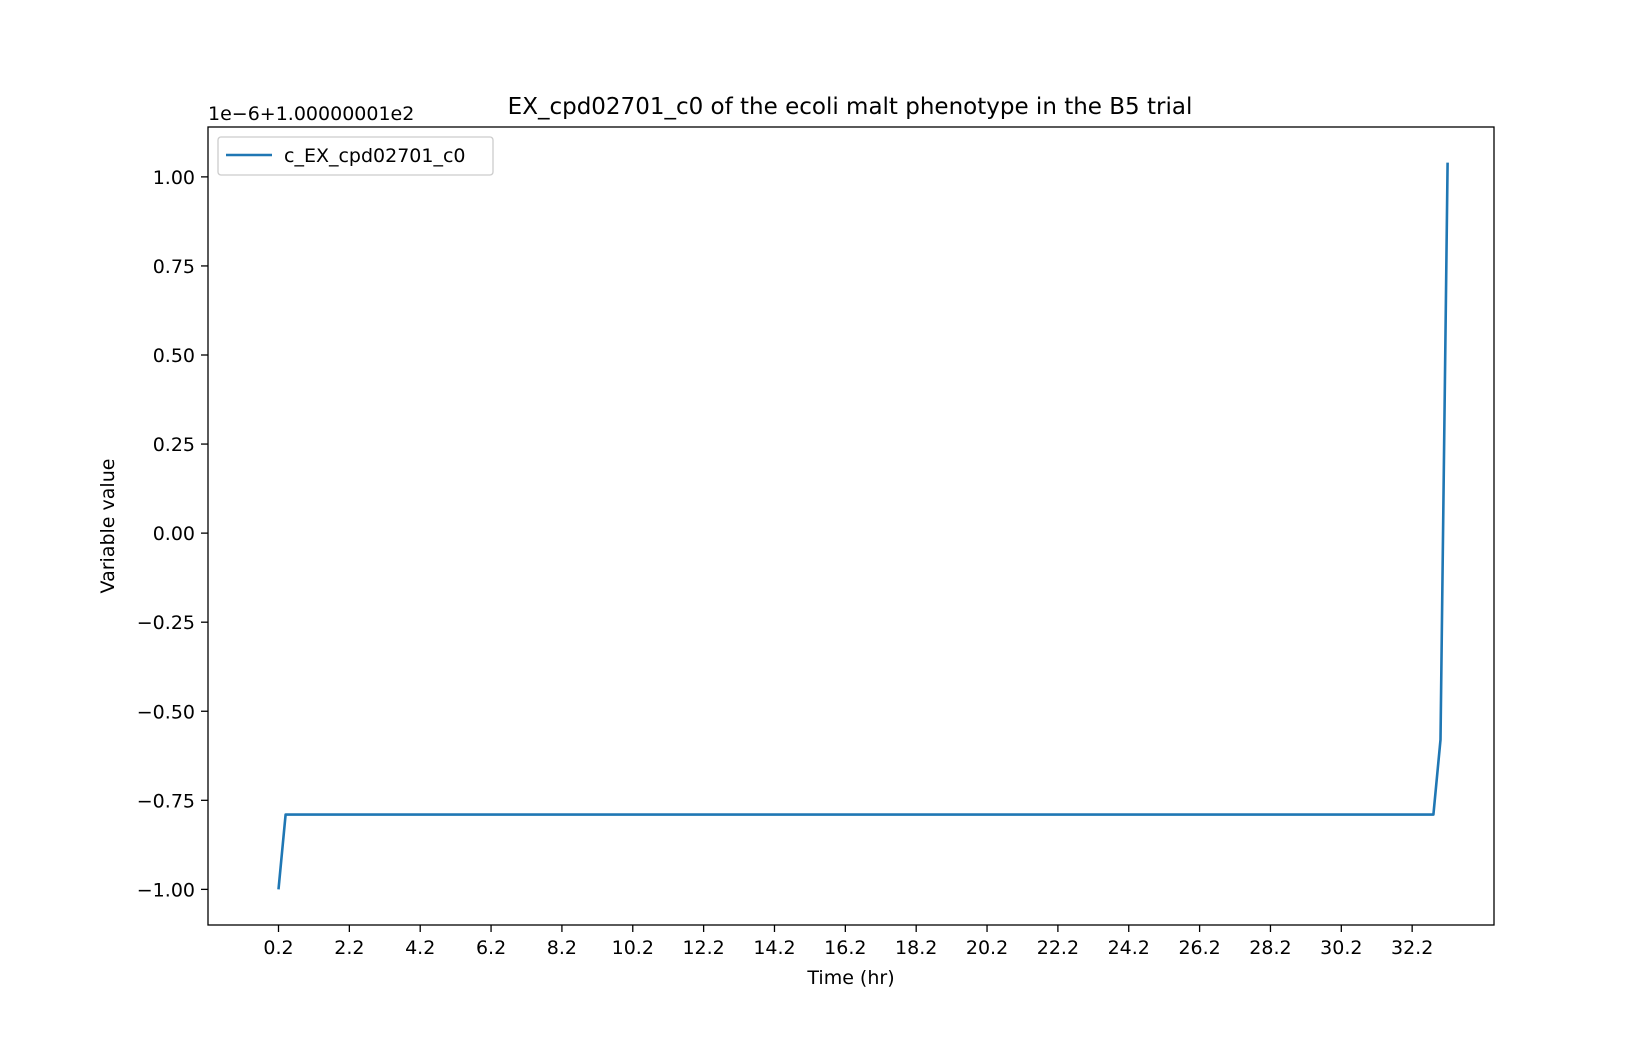  I want to click on y-axis: 1.00 0.75 0.50 0.25 0.00 −0.25 −0.50 −0.75 −1.00, so click(172, 534).